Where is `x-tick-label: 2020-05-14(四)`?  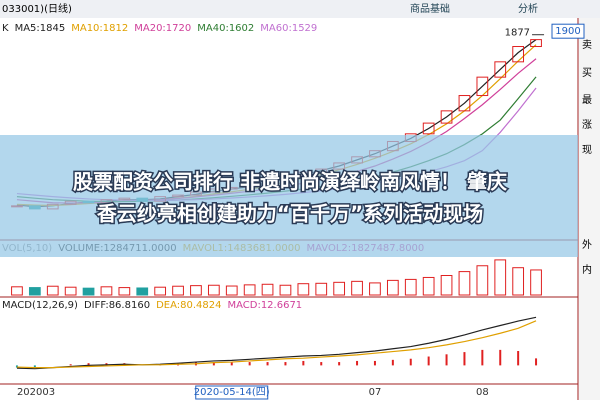
x-tick-label: 2020-05-14(四) is located at coordinates (232, 392).